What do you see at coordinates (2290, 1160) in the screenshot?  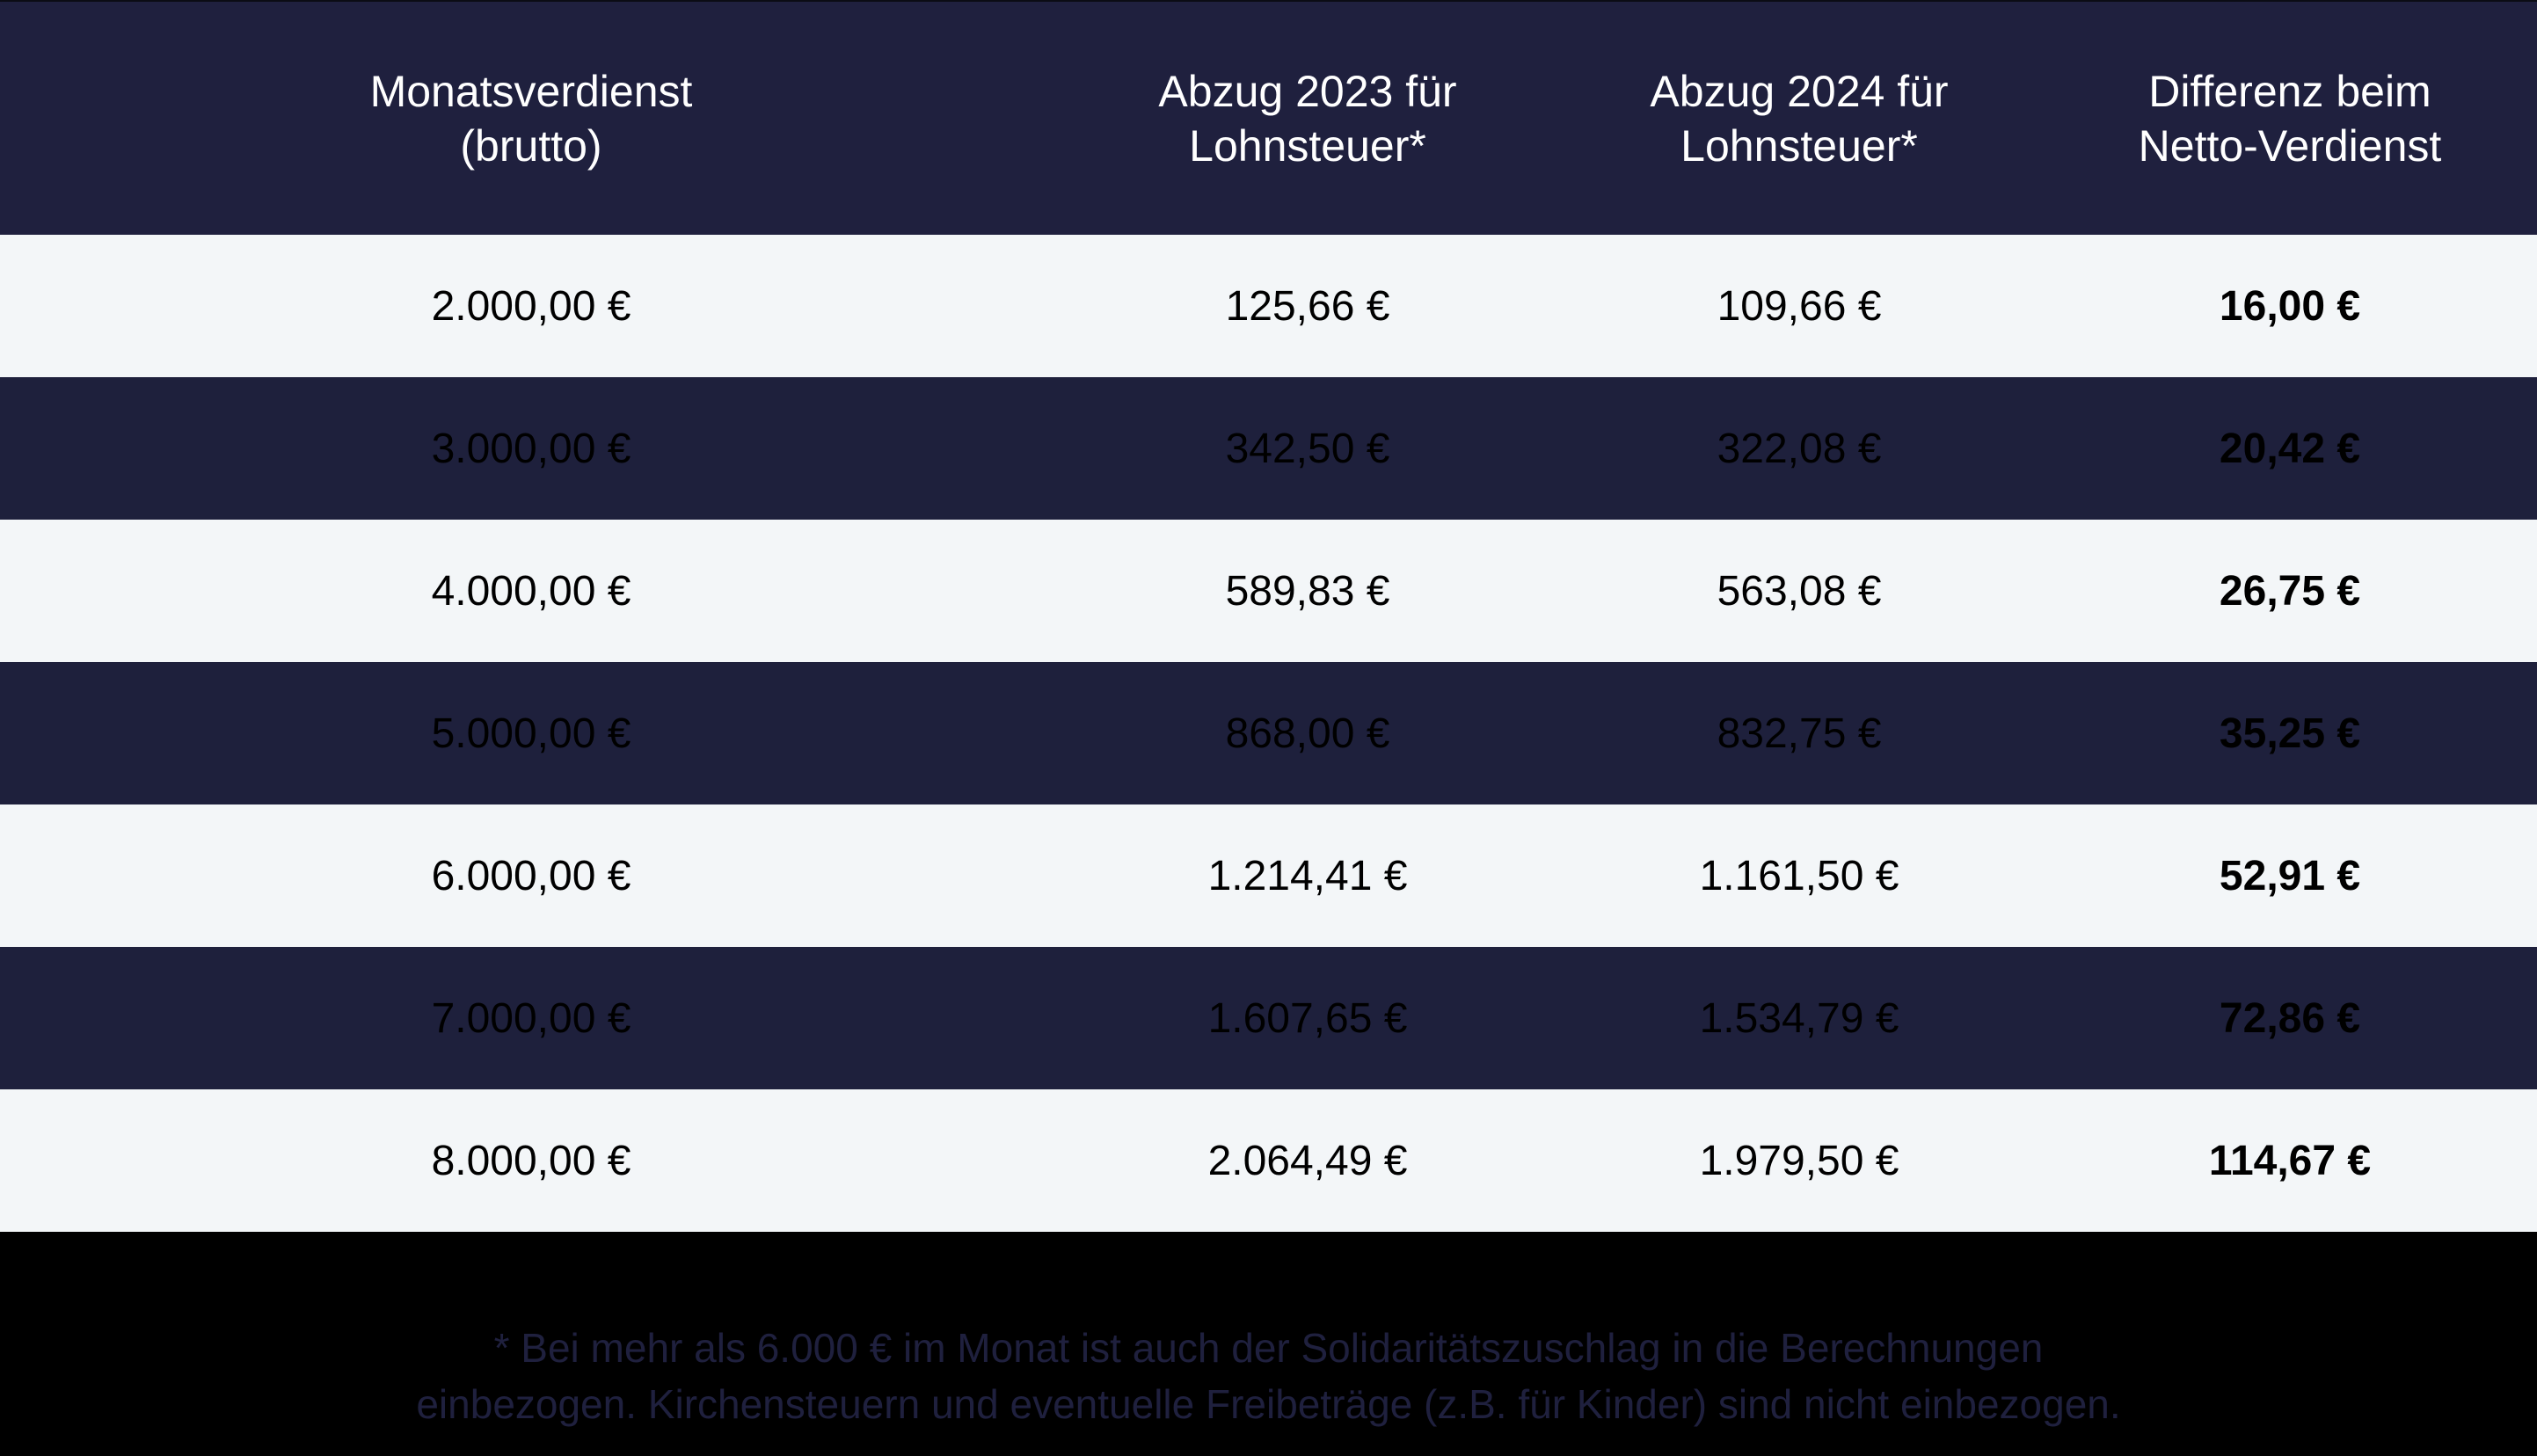 I see `cell-differenz: 114,67 €` at bounding box center [2290, 1160].